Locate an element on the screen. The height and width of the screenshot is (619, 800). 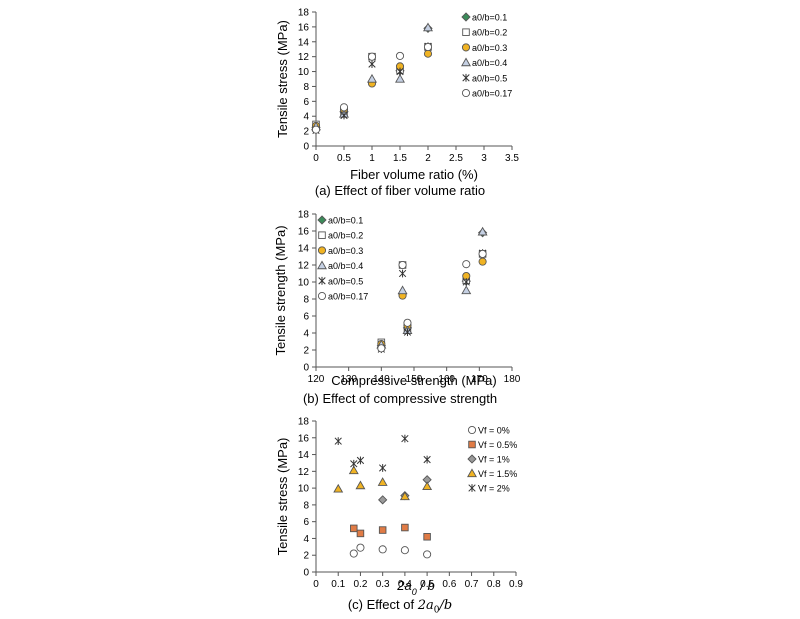
x-tick-label: 1 is located at coordinates (372, 158).